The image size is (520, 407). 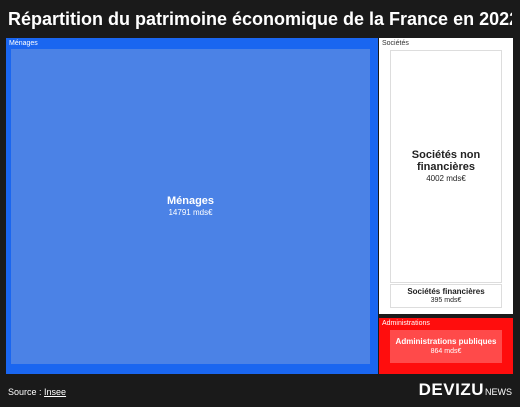 What do you see at coordinates (446, 301) in the screenshot?
I see `tile-value-societes-financieres: 395 mds€` at bounding box center [446, 301].